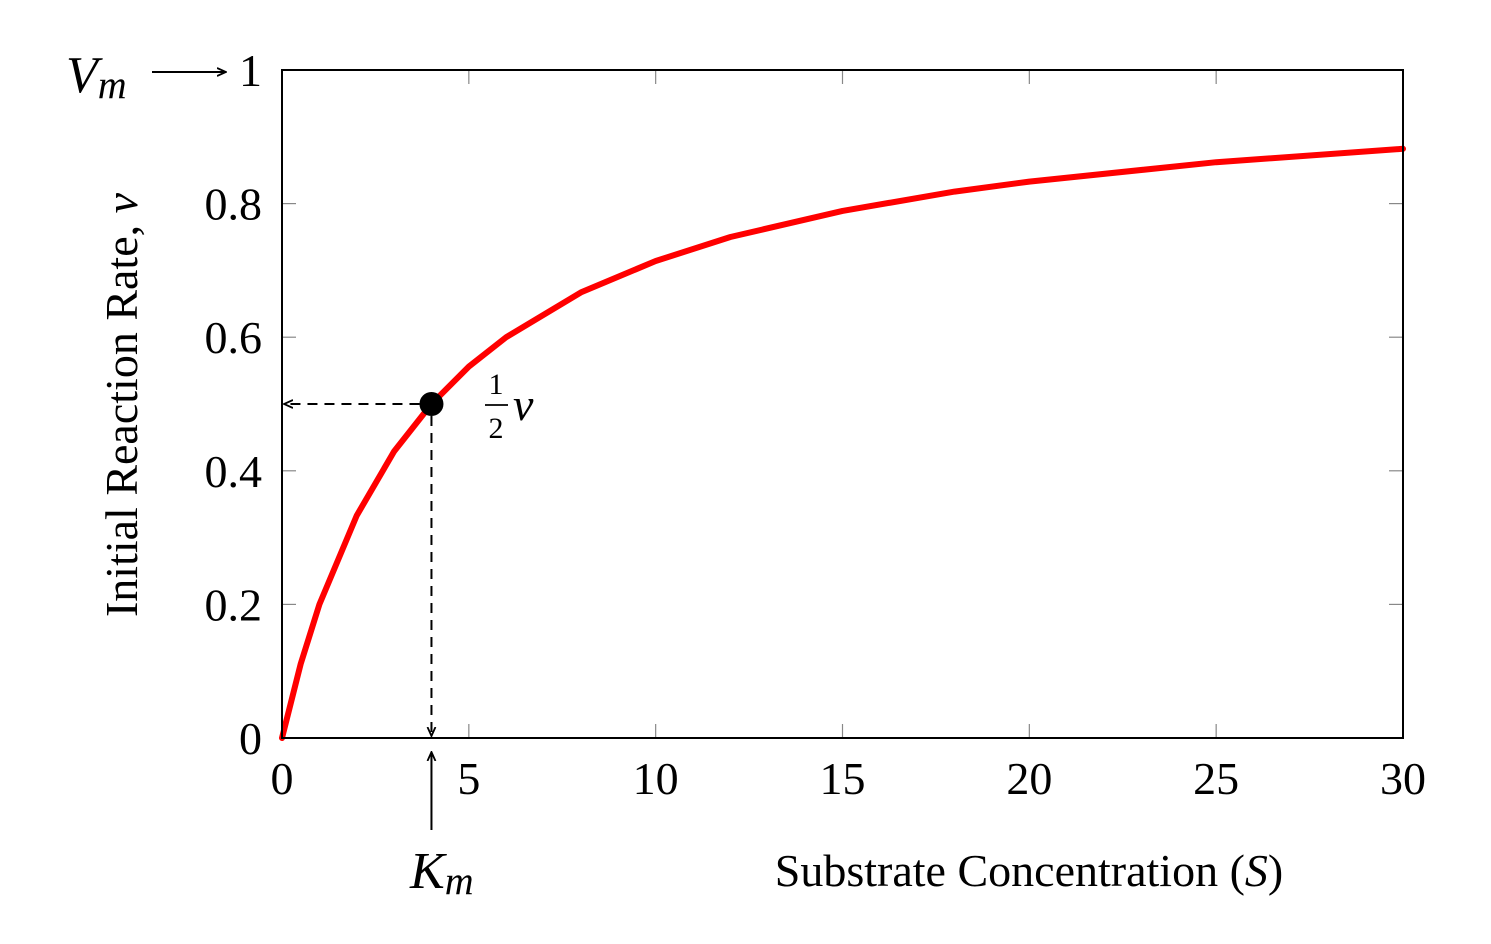  I want to click on x-tick-label: 30, so click(1403, 778).